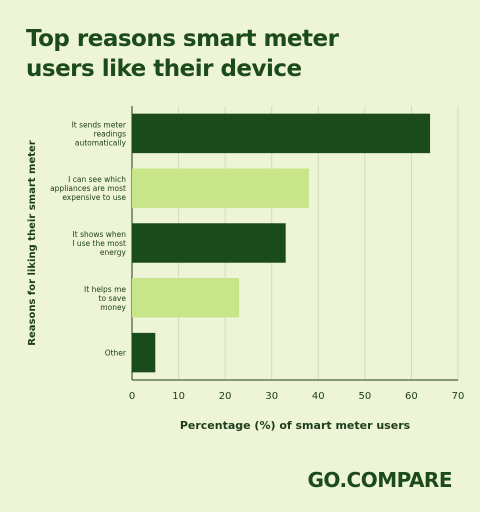  What do you see at coordinates (225, 396) in the screenshot?
I see `x-tick-label-20: 20` at bounding box center [225, 396].